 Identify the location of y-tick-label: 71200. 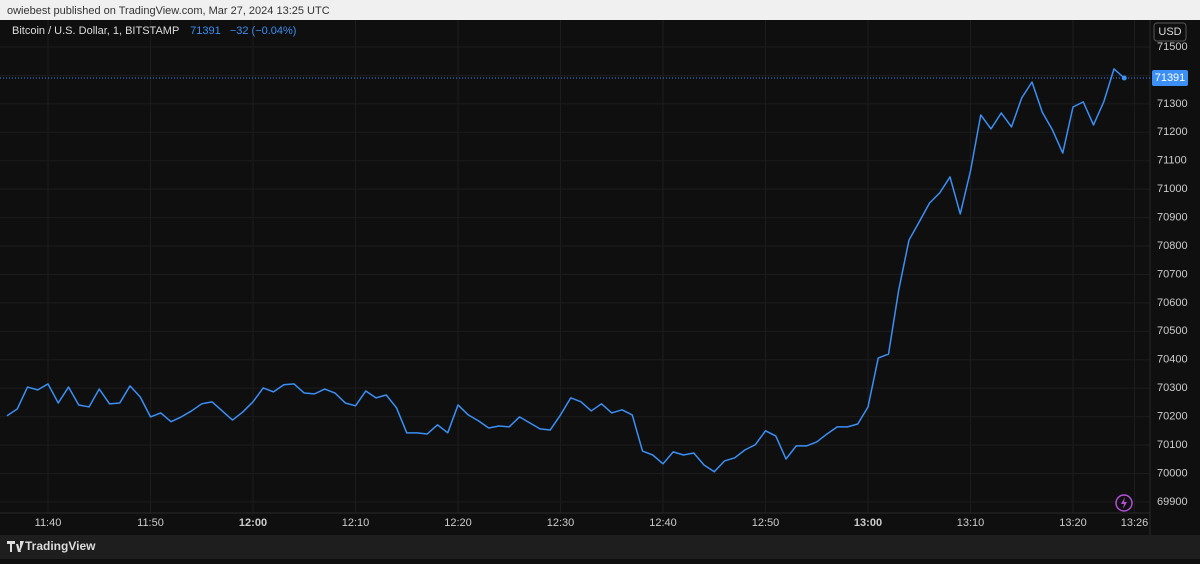
(1172, 132).